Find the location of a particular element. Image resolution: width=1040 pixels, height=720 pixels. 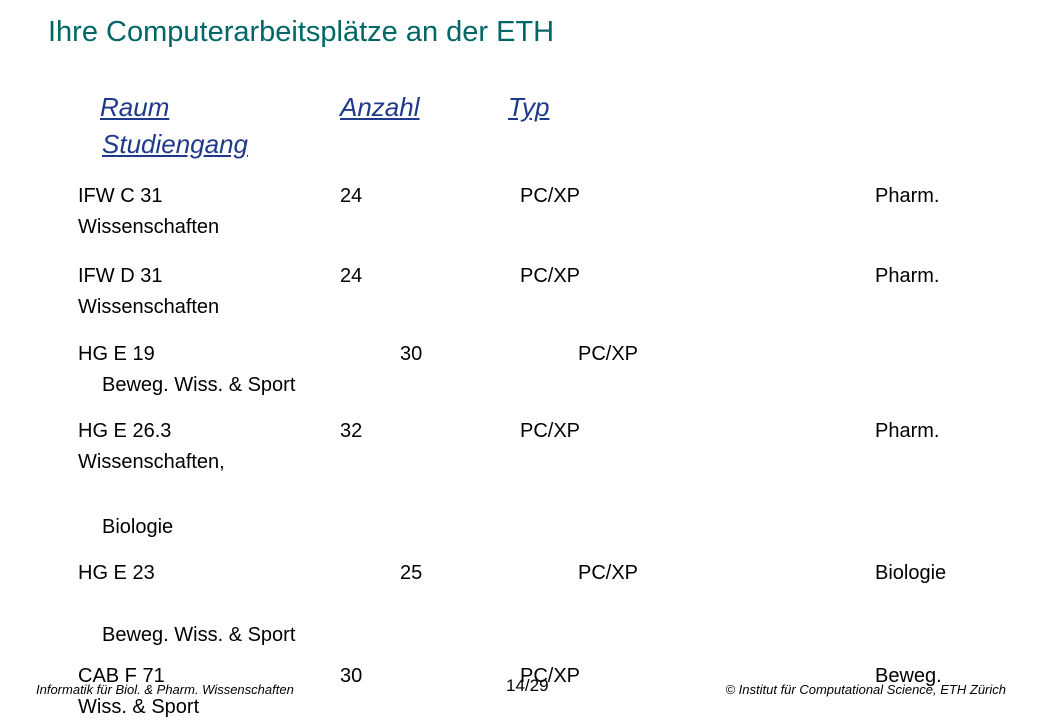

row1-anzahl: 24 is located at coordinates (351, 196).